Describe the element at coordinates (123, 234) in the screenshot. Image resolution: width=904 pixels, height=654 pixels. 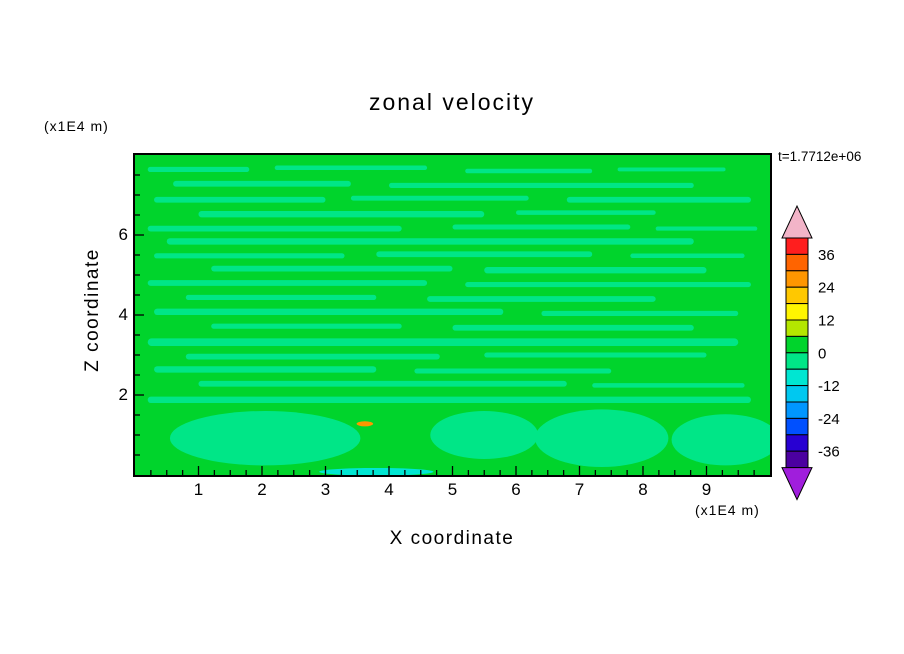
I see `y-tick-label: 6` at that location.